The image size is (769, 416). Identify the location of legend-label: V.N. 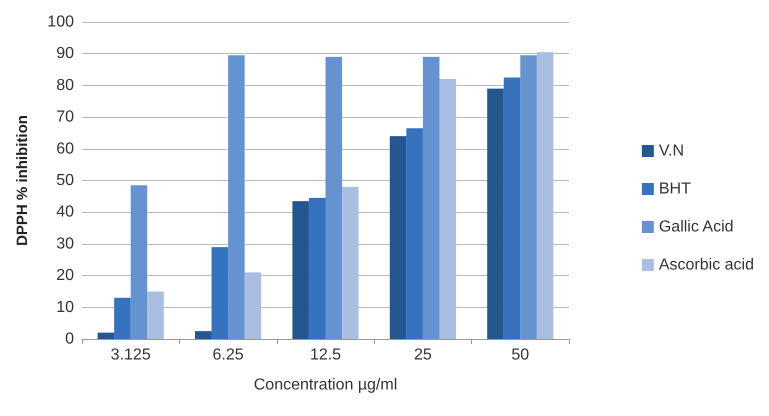
(671, 151).